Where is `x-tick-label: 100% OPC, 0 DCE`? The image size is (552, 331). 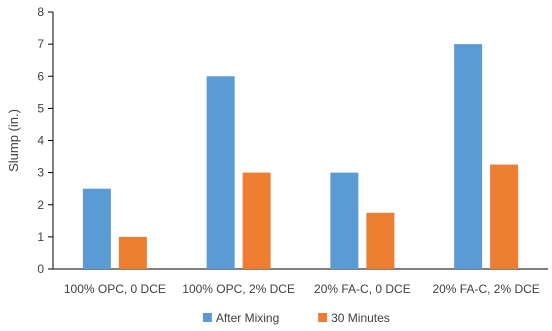
x-tick-label: 100% OPC, 0 DCE is located at coordinates (115, 289).